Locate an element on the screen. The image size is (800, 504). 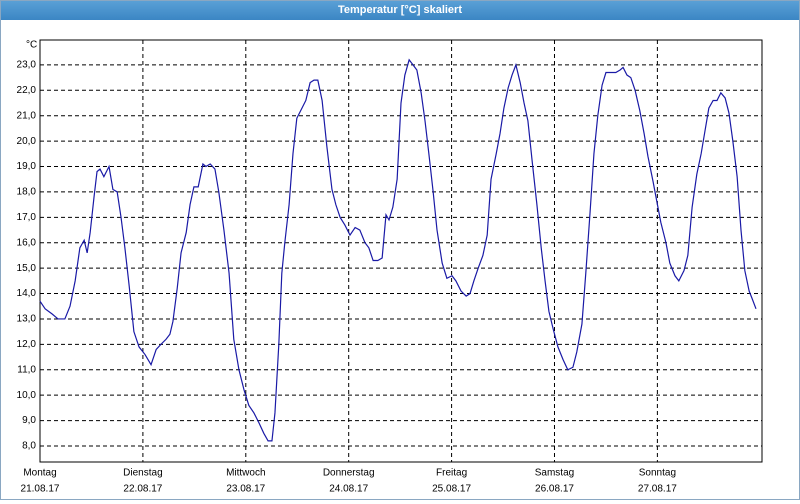
y-tick-label: 8,0 is located at coordinates (29, 446).